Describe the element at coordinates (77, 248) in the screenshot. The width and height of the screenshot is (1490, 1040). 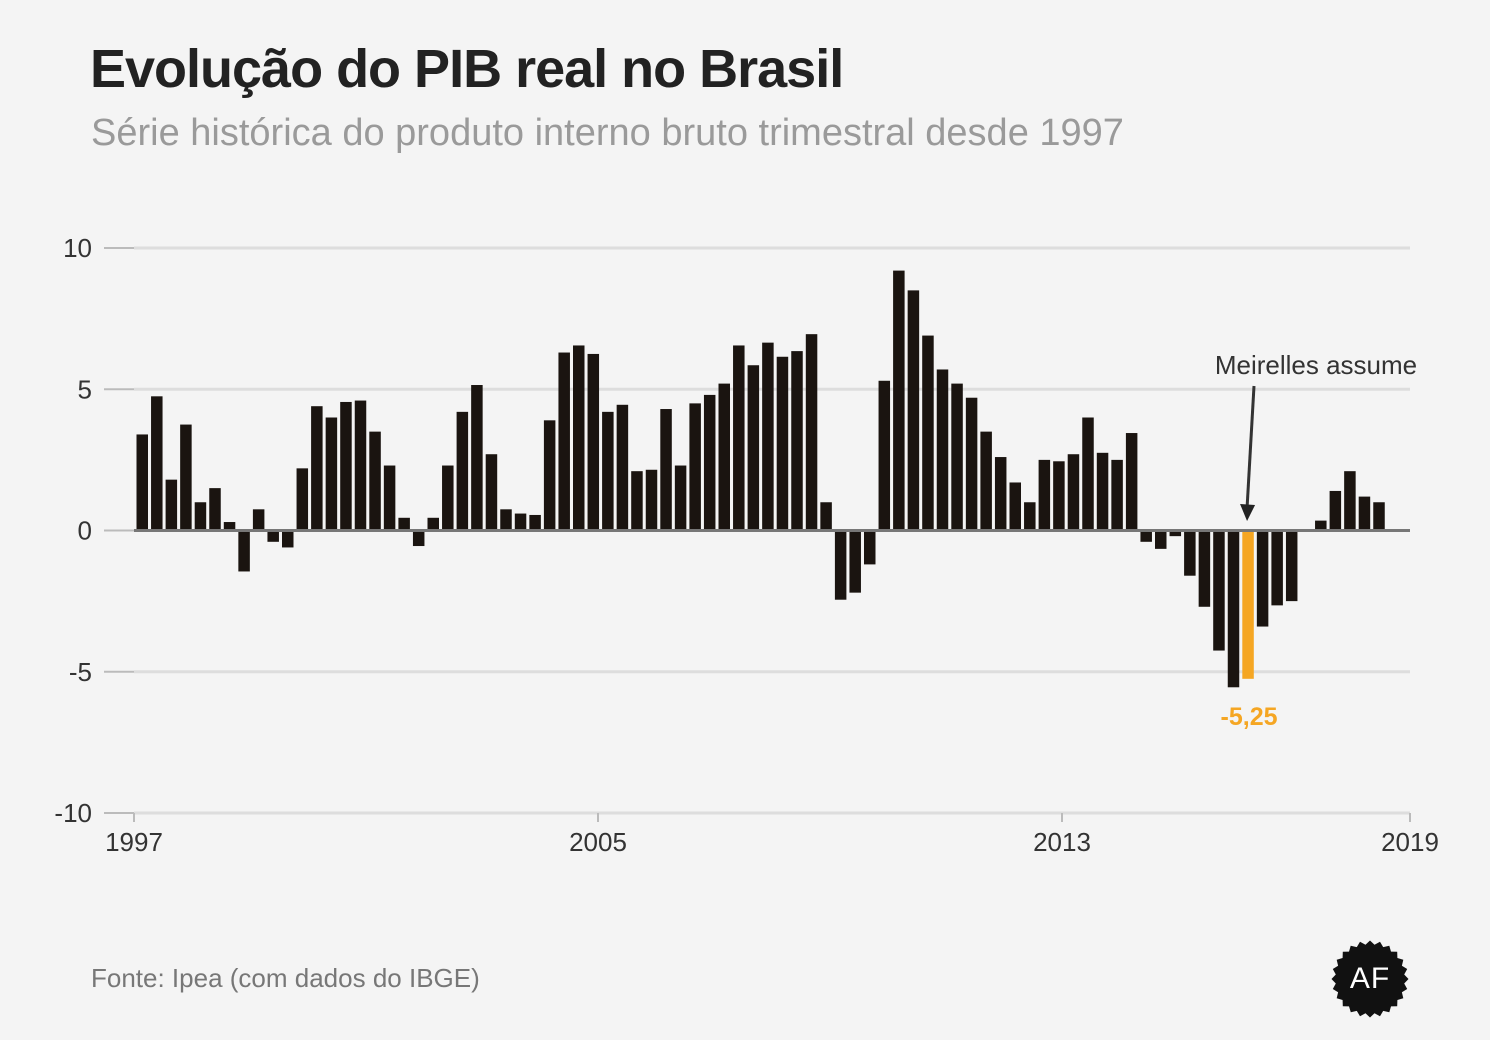
I see `y-tick-label: 10` at that location.